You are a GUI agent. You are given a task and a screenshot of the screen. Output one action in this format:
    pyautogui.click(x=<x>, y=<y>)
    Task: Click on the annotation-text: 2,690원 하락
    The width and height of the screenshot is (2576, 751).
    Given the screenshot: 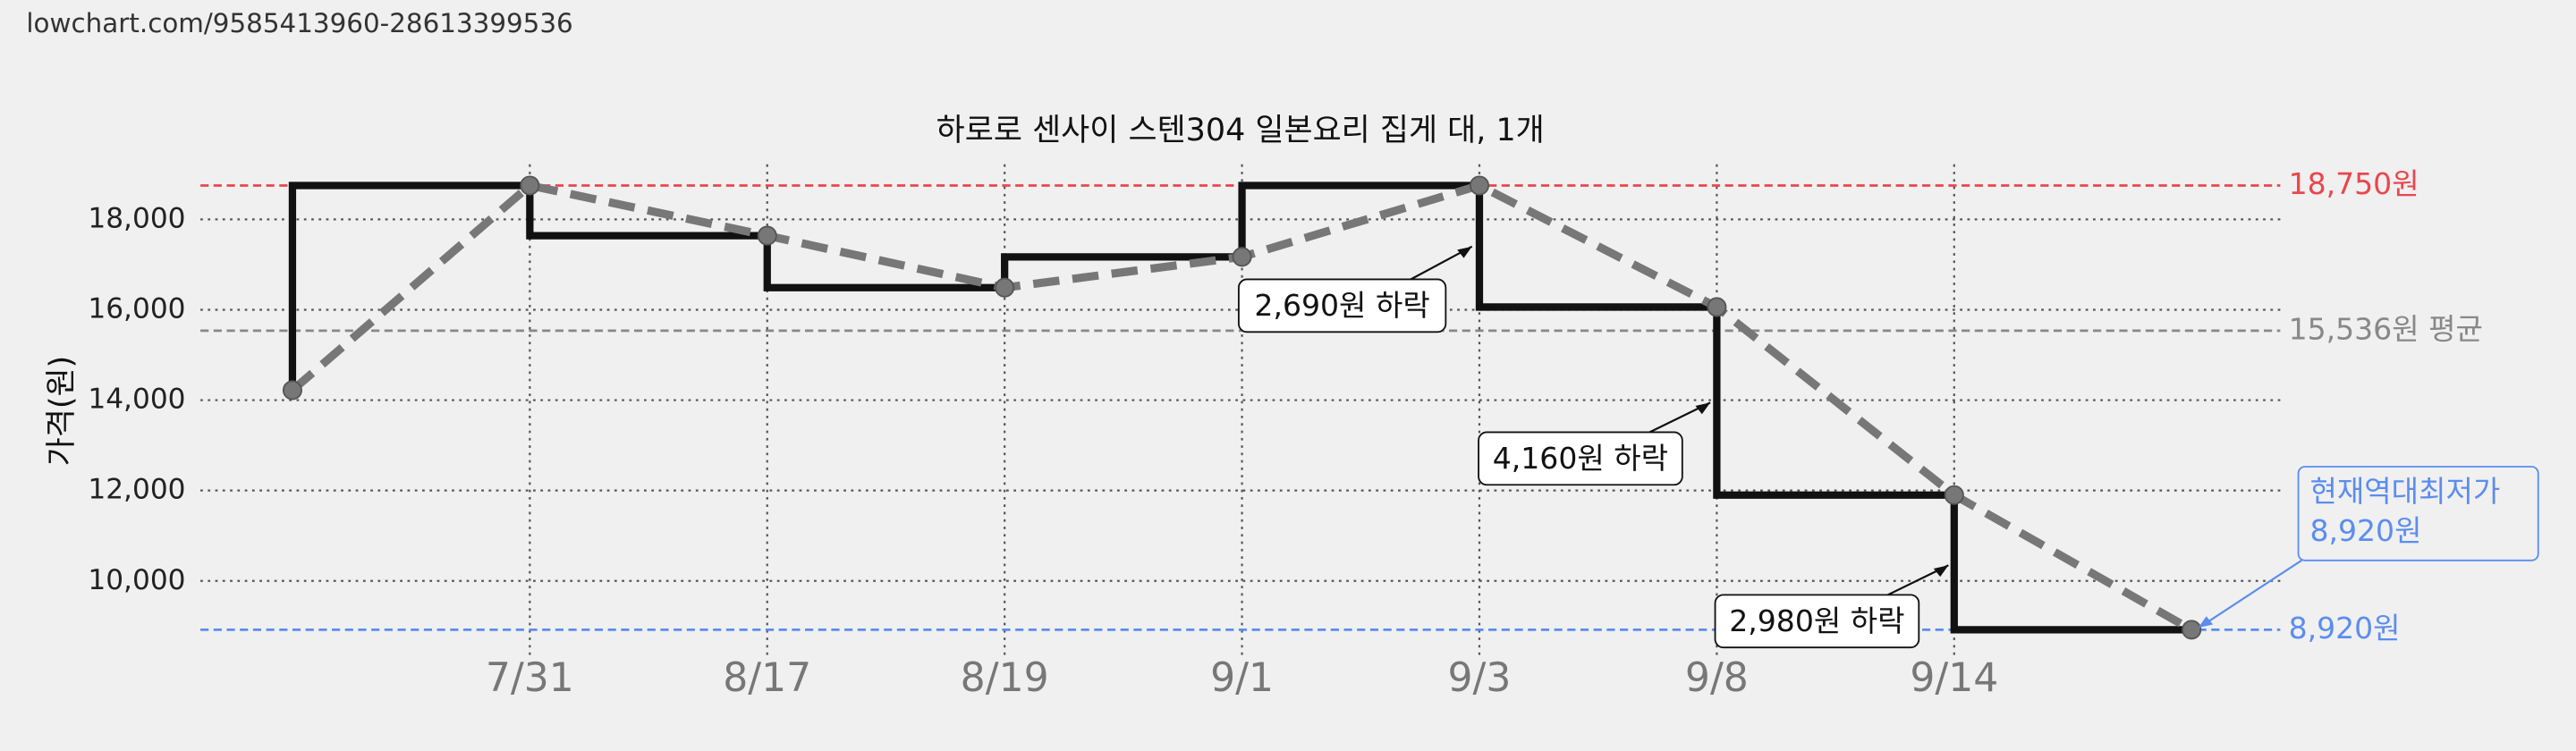 What is the action you would take?
    pyautogui.click(x=1341, y=305)
    